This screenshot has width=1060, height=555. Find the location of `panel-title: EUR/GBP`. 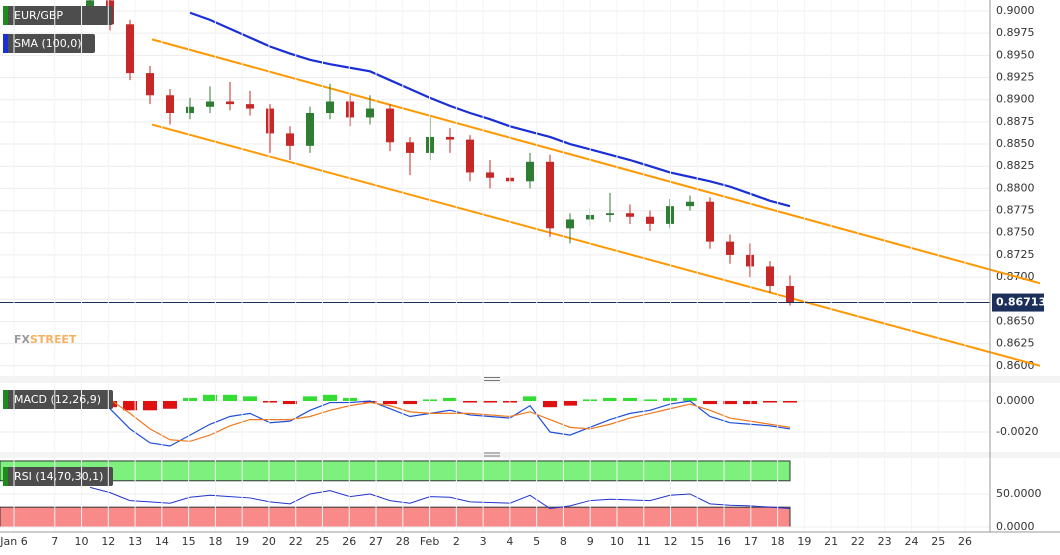

panel-title: EUR/GBP is located at coordinates (38, 15).